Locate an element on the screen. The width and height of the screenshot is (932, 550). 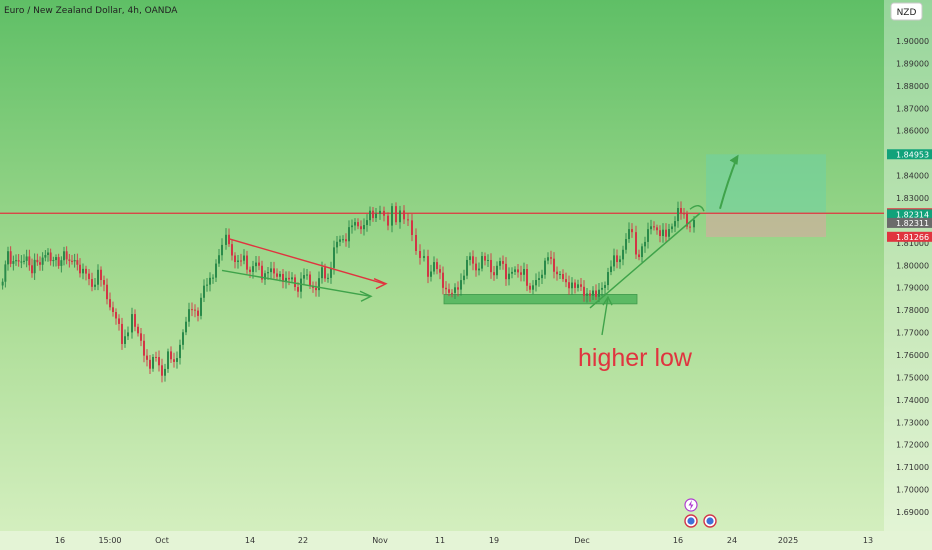
wedge-upper-arrowhead is located at coordinates (380, 284).